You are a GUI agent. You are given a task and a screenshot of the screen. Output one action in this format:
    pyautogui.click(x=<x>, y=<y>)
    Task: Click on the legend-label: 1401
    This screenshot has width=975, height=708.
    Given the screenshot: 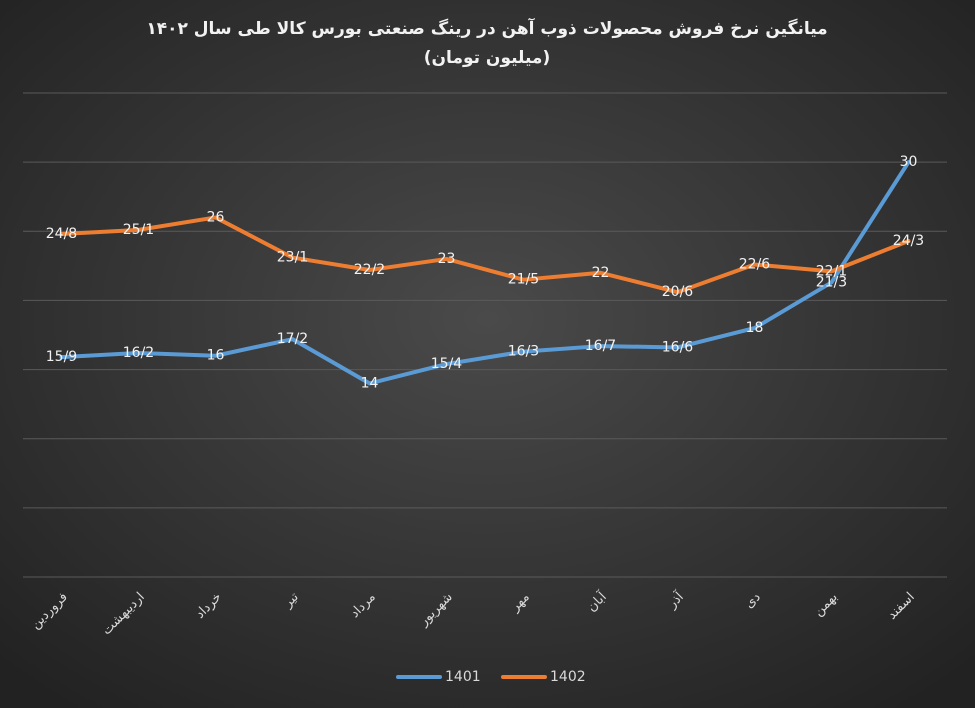 What is the action you would take?
    pyautogui.click(x=463, y=677)
    